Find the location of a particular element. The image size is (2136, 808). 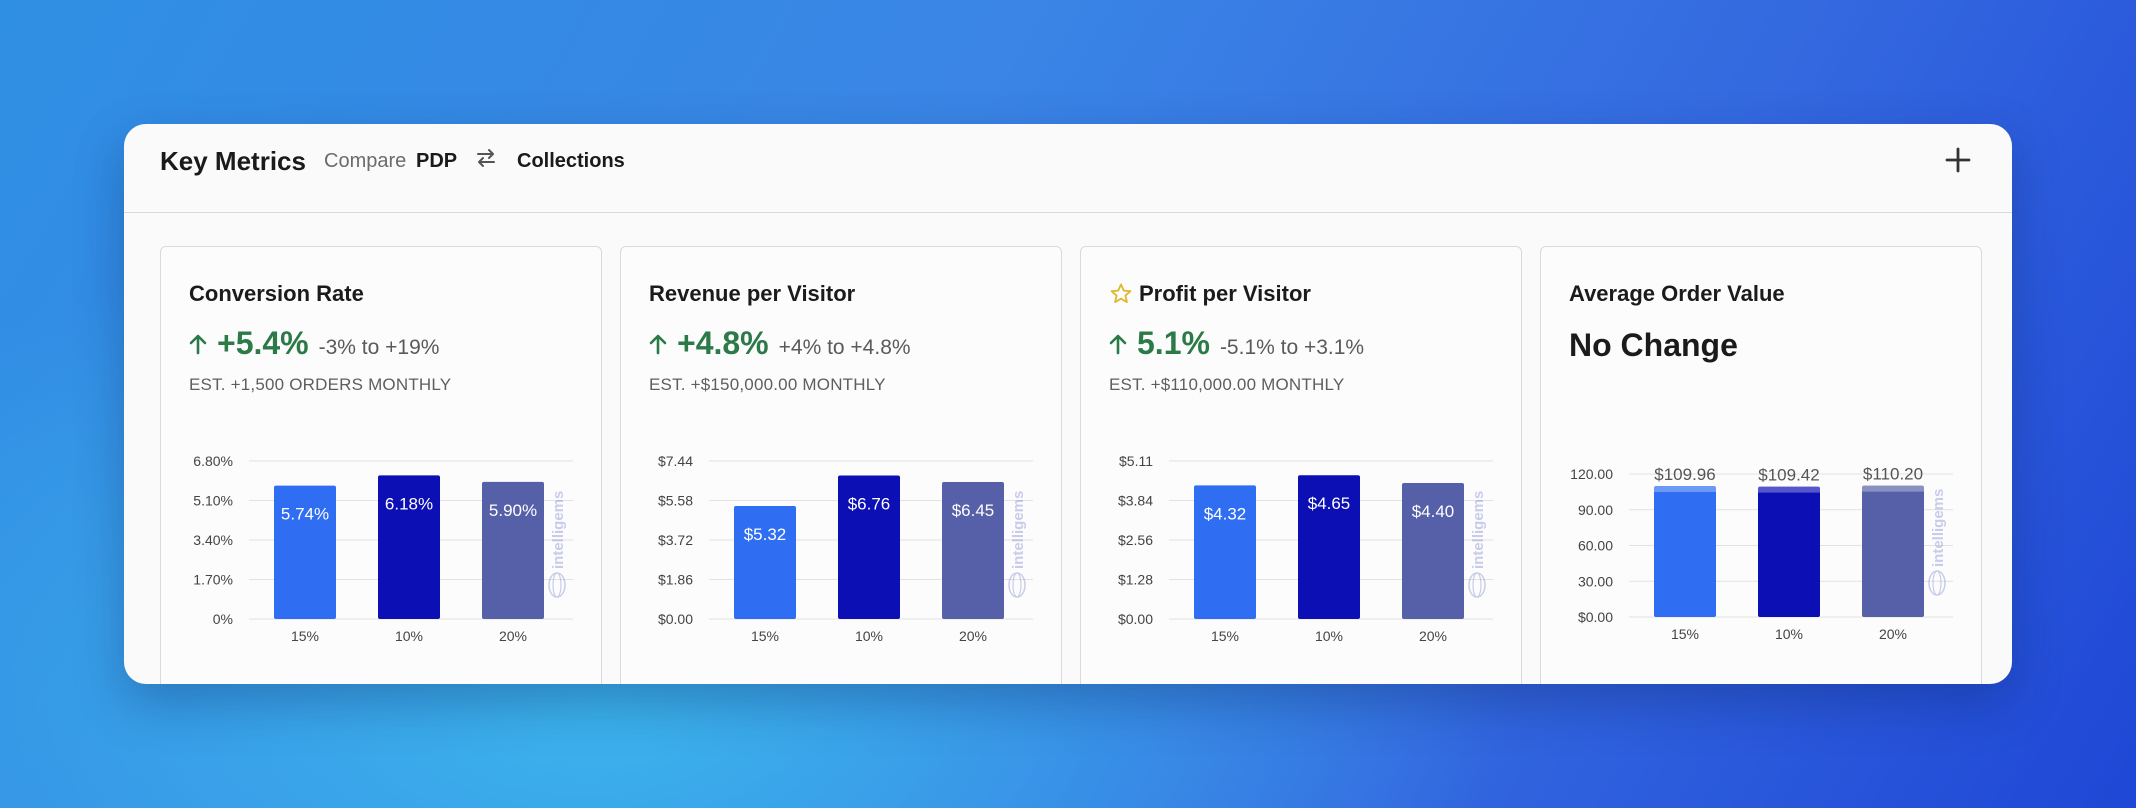

y-tick-label: 30.00 is located at coordinates (1595, 581).